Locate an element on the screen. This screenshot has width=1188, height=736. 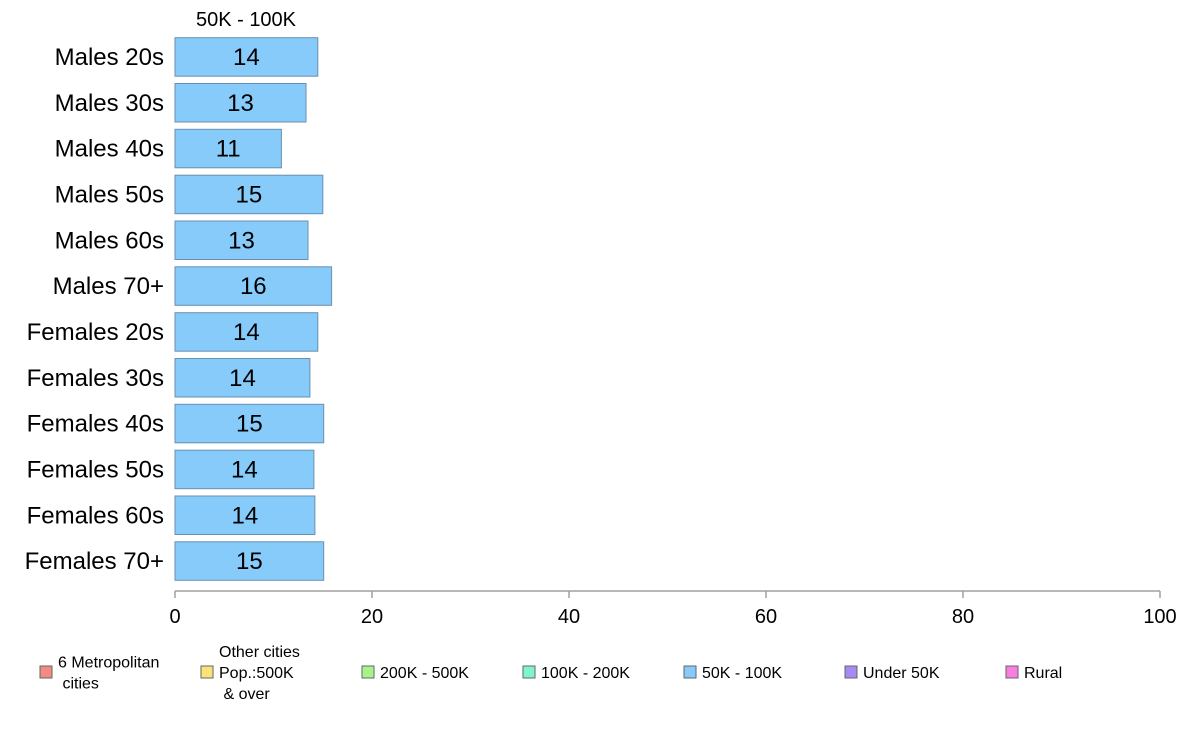
legend-label: 100K - 200K is located at coordinates (585, 673).